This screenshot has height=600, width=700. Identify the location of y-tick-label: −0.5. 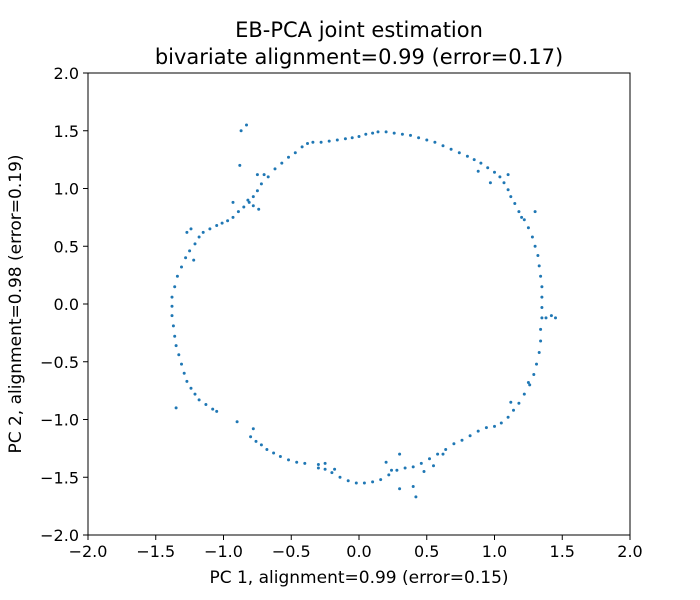
(59, 362).